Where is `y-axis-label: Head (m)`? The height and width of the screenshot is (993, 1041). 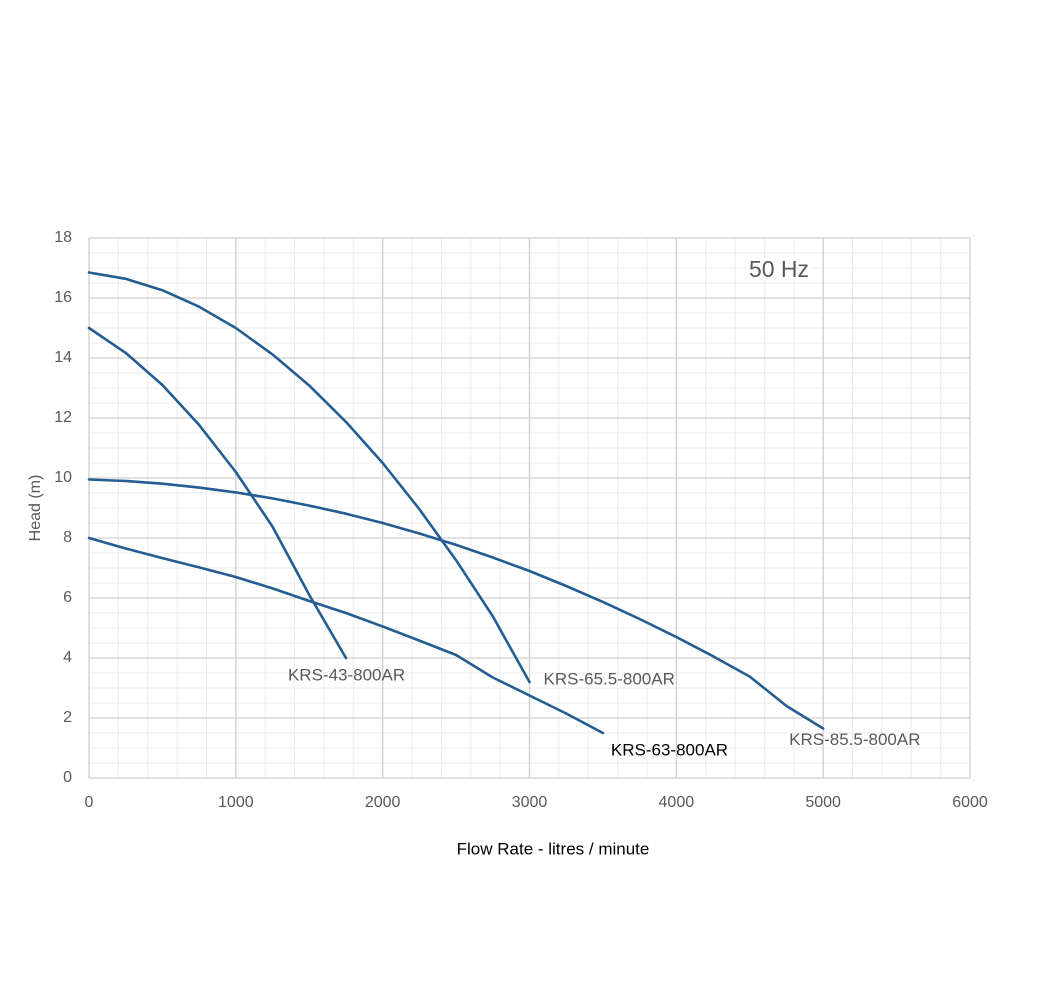
y-axis-label: Head (m) is located at coordinates (35, 508).